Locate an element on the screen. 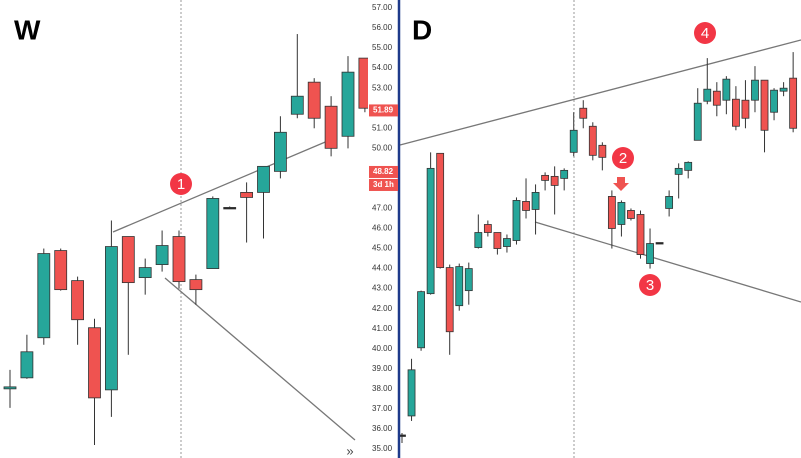  y-tick-label: 35.00 is located at coordinates (382, 448).